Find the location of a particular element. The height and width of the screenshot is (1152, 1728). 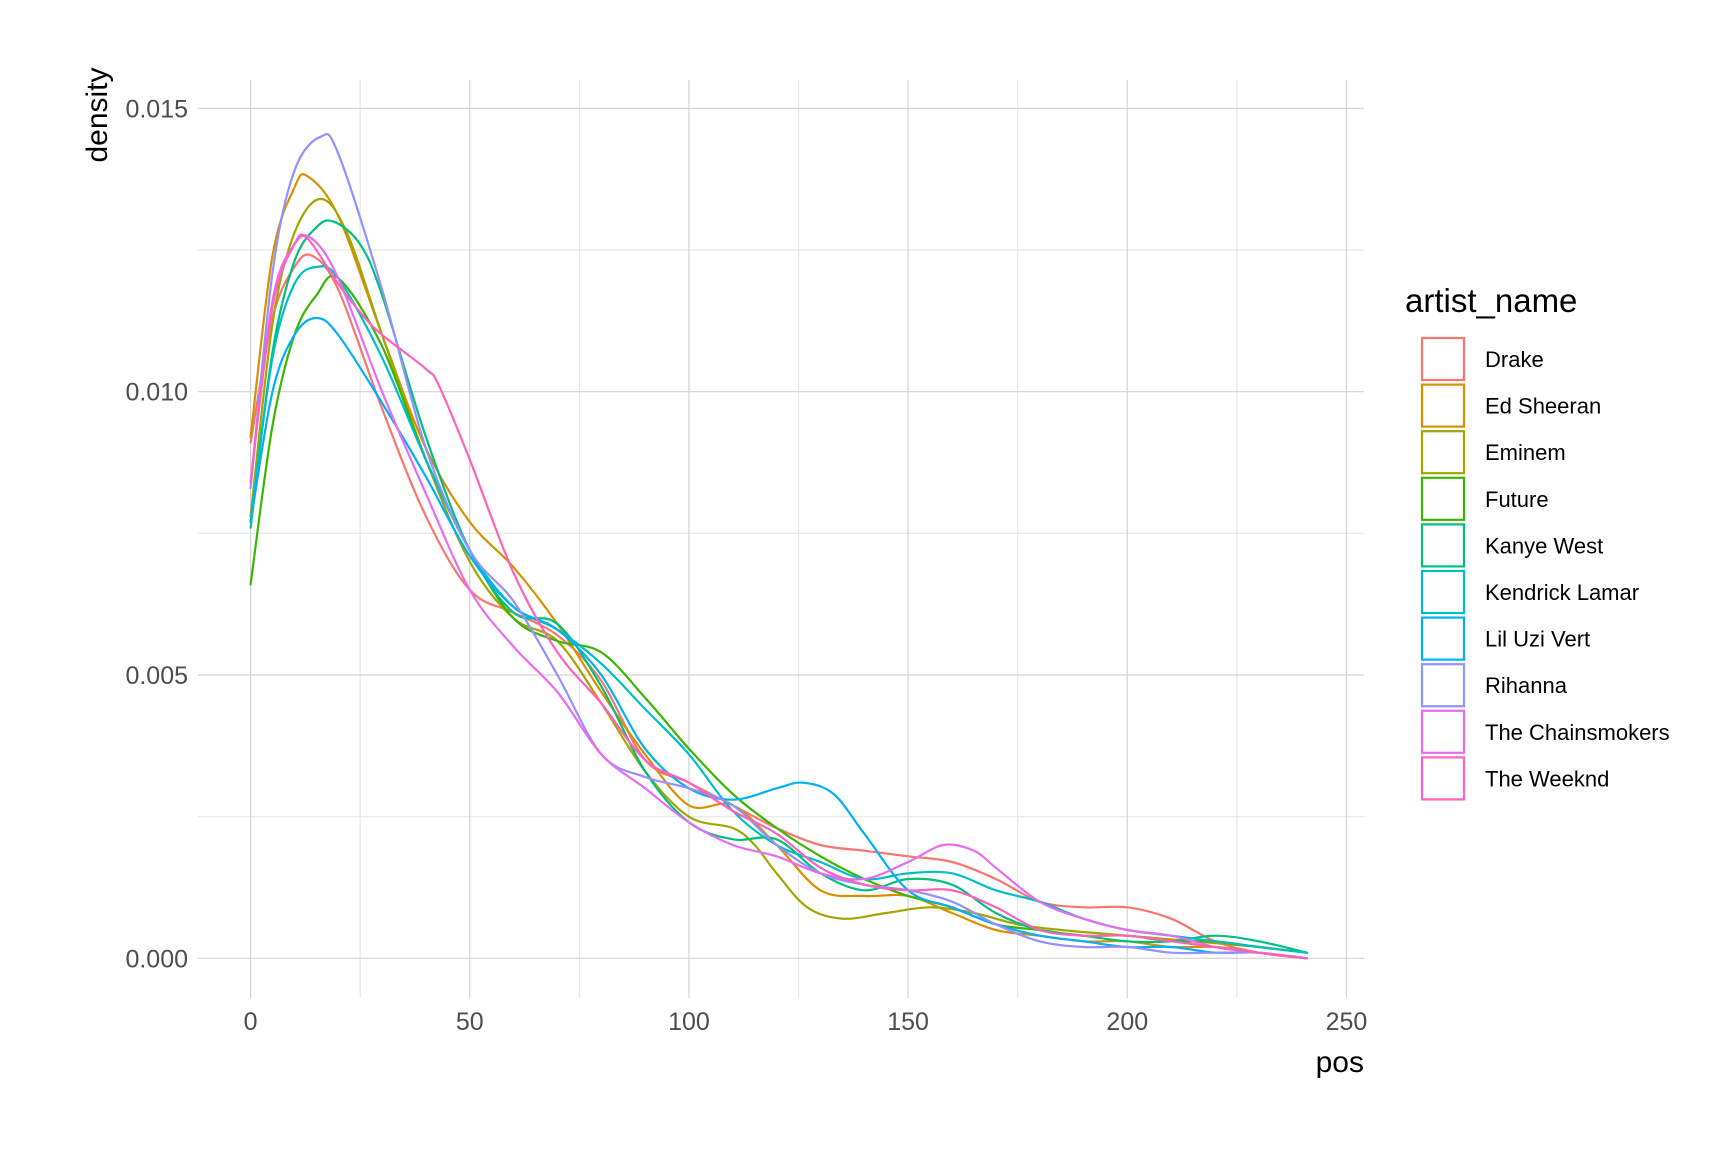

y-tick-label: 0.010 is located at coordinates (156, 393).